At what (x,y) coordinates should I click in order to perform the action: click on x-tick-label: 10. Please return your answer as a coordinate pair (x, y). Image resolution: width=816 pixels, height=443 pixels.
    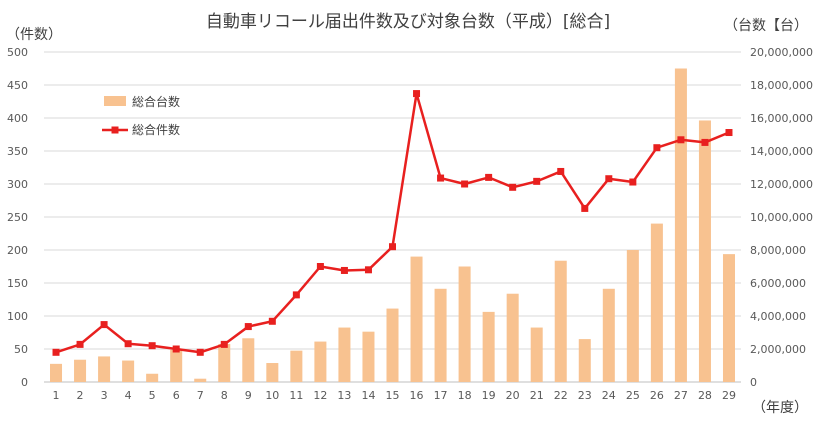
    Looking at the image, I should click on (272, 395).